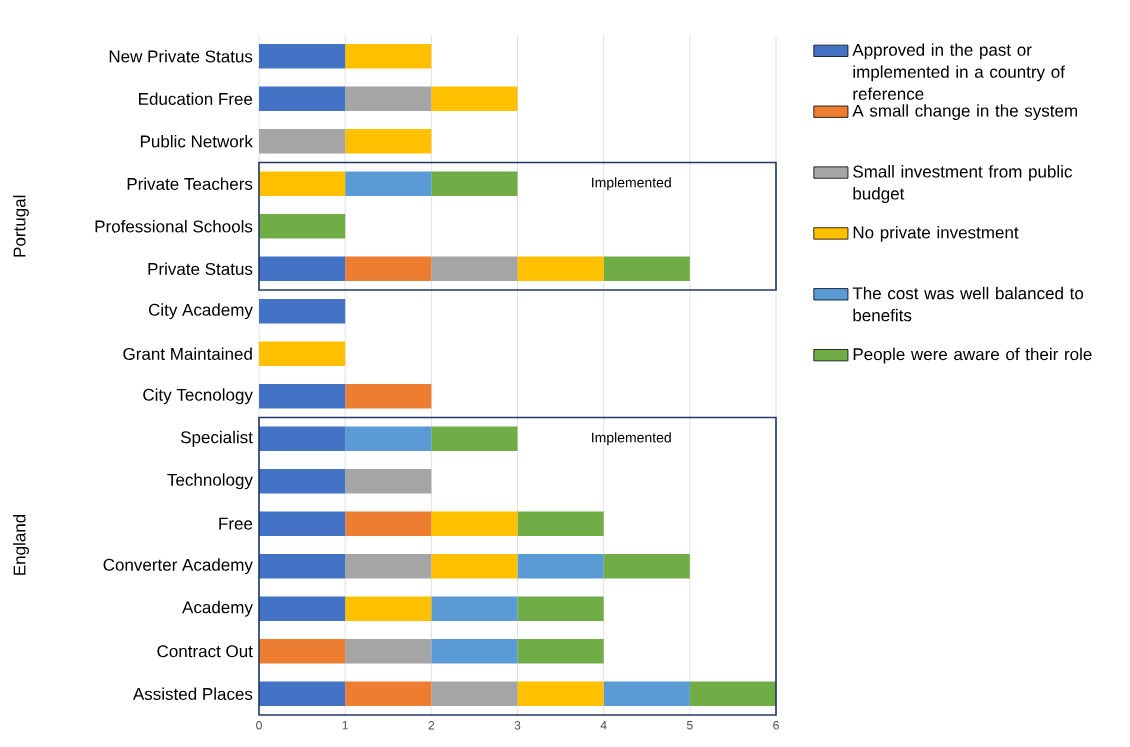 This screenshot has width=1130, height=747. Describe the element at coordinates (198, 396) in the screenshot. I see `y-tick-label: City Tecnology` at that location.